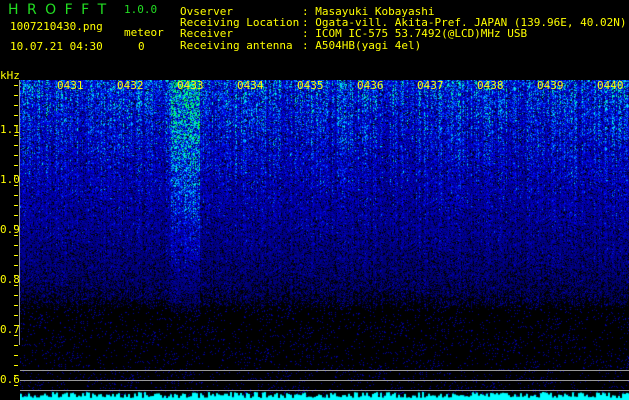 This screenshot has width=629, height=400. What do you see at coordinates (10, 379) in the screenshot?
I see `y-tick-label: 0.6` at bounding box center [10, 379].